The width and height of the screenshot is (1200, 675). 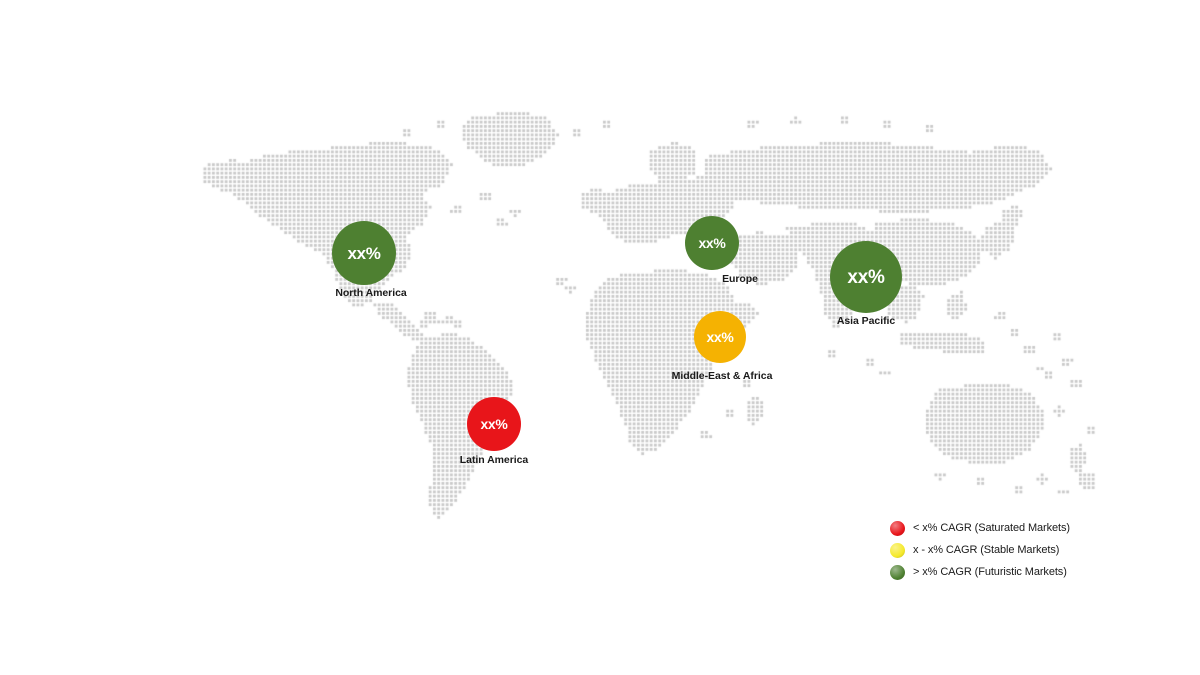 What do you see at coordinates (897, 550) in the screenshot?
I see `legend-stable-swatch-icon` at bounding box center [897, 550].